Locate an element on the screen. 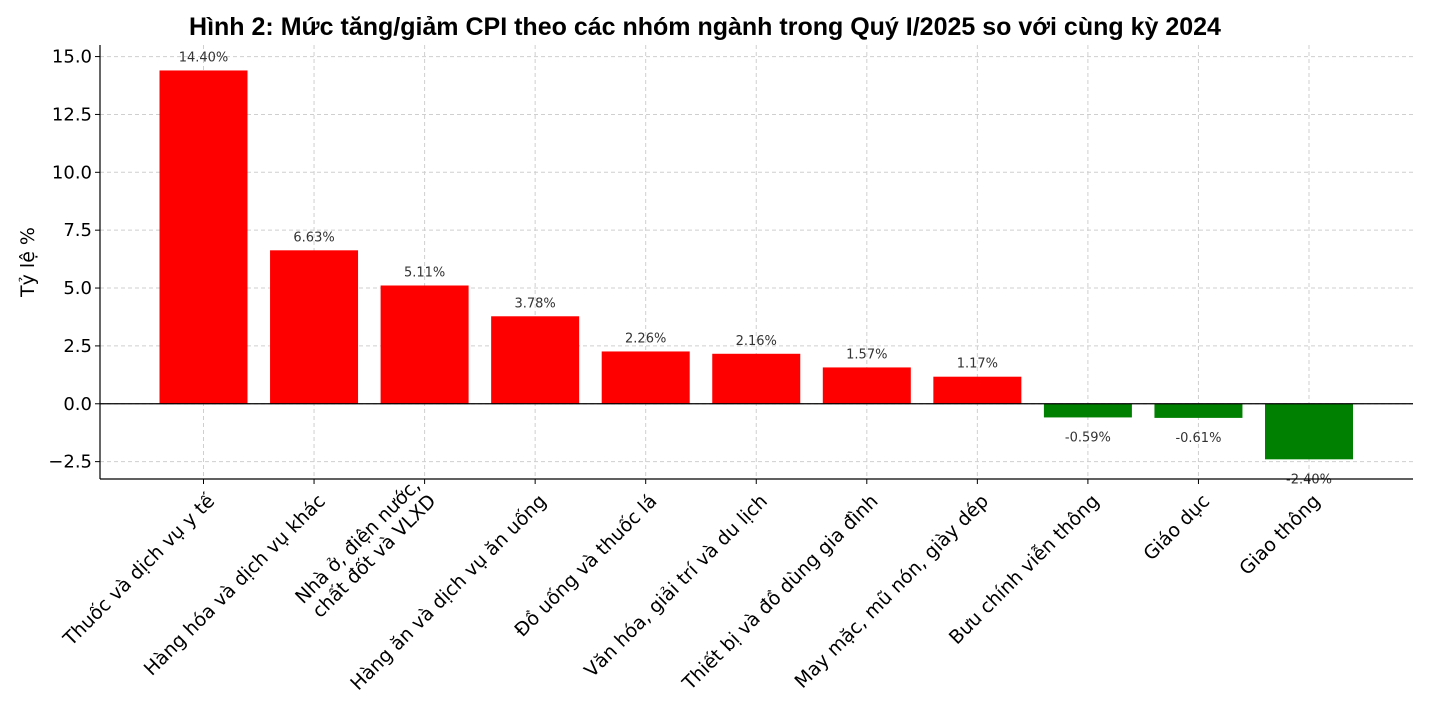  x-tick-label: Giao thông is located at coordinates (1279, 534).